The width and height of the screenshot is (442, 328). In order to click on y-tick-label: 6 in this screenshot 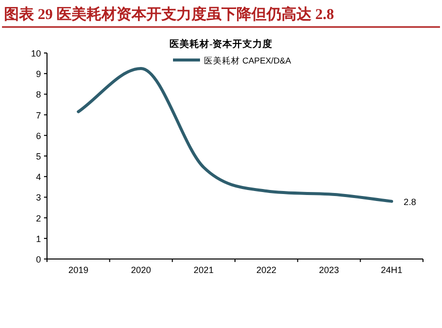, I will do `click(38, 135)`.